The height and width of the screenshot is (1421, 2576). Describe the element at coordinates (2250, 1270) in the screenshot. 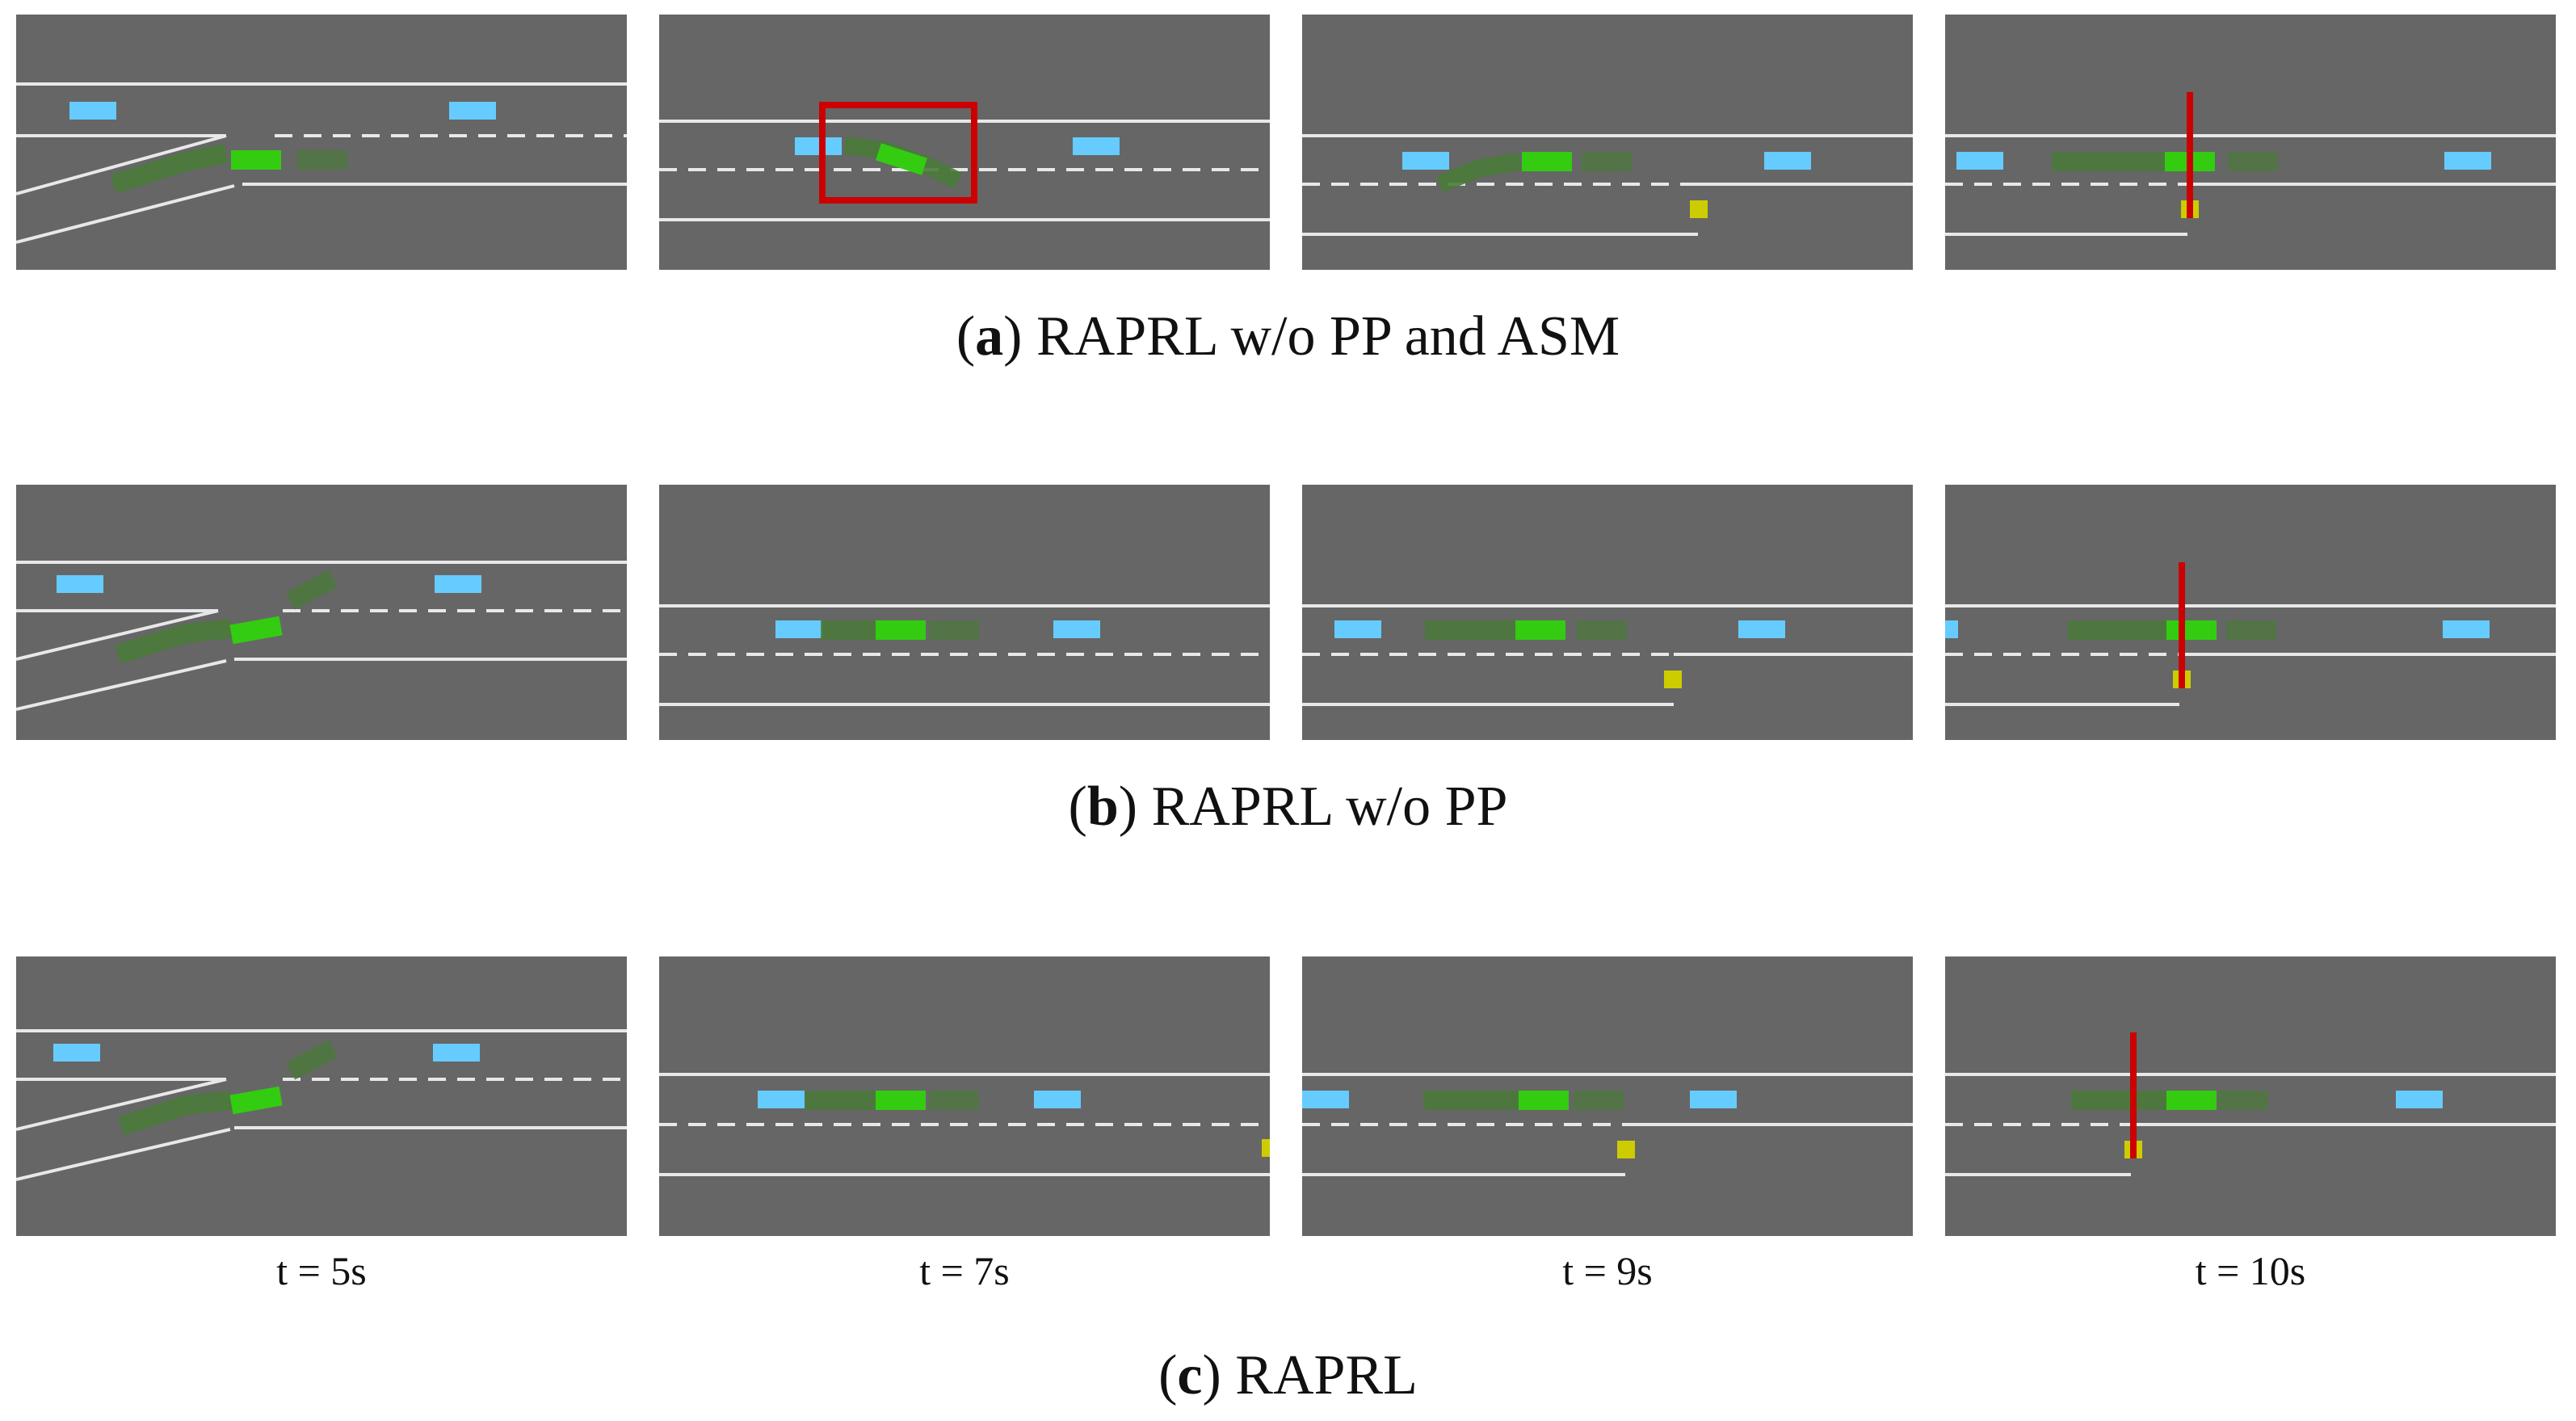

I see `time-label-4: t = 10s` at that location.